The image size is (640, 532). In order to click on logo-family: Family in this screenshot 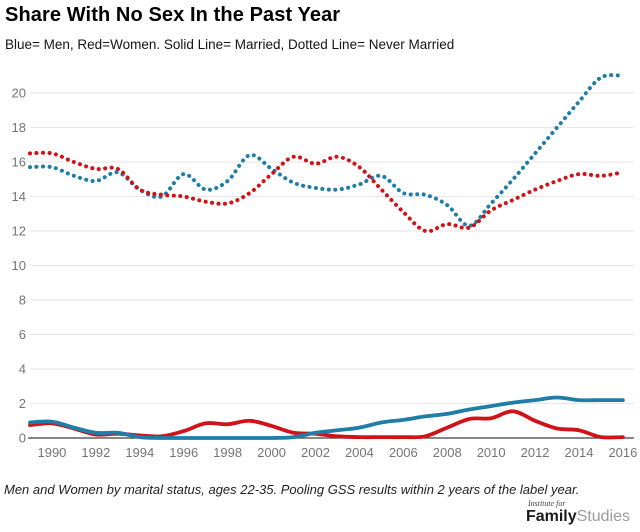, I will do `click(551, 516)`.